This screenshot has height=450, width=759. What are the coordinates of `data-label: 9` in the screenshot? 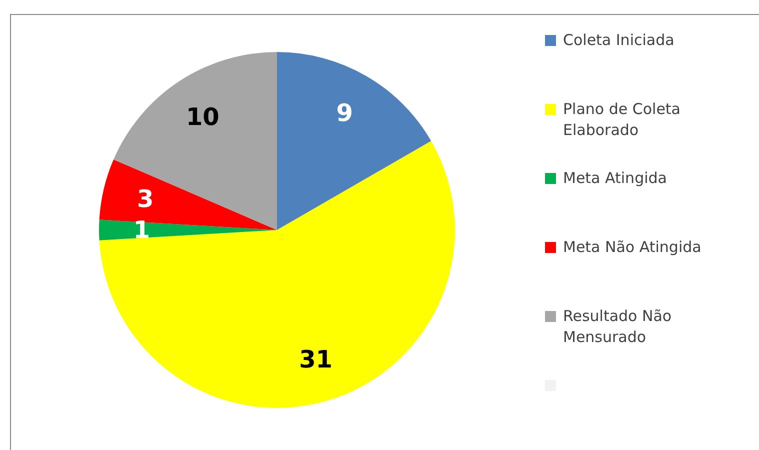 It's located at (344, 112).